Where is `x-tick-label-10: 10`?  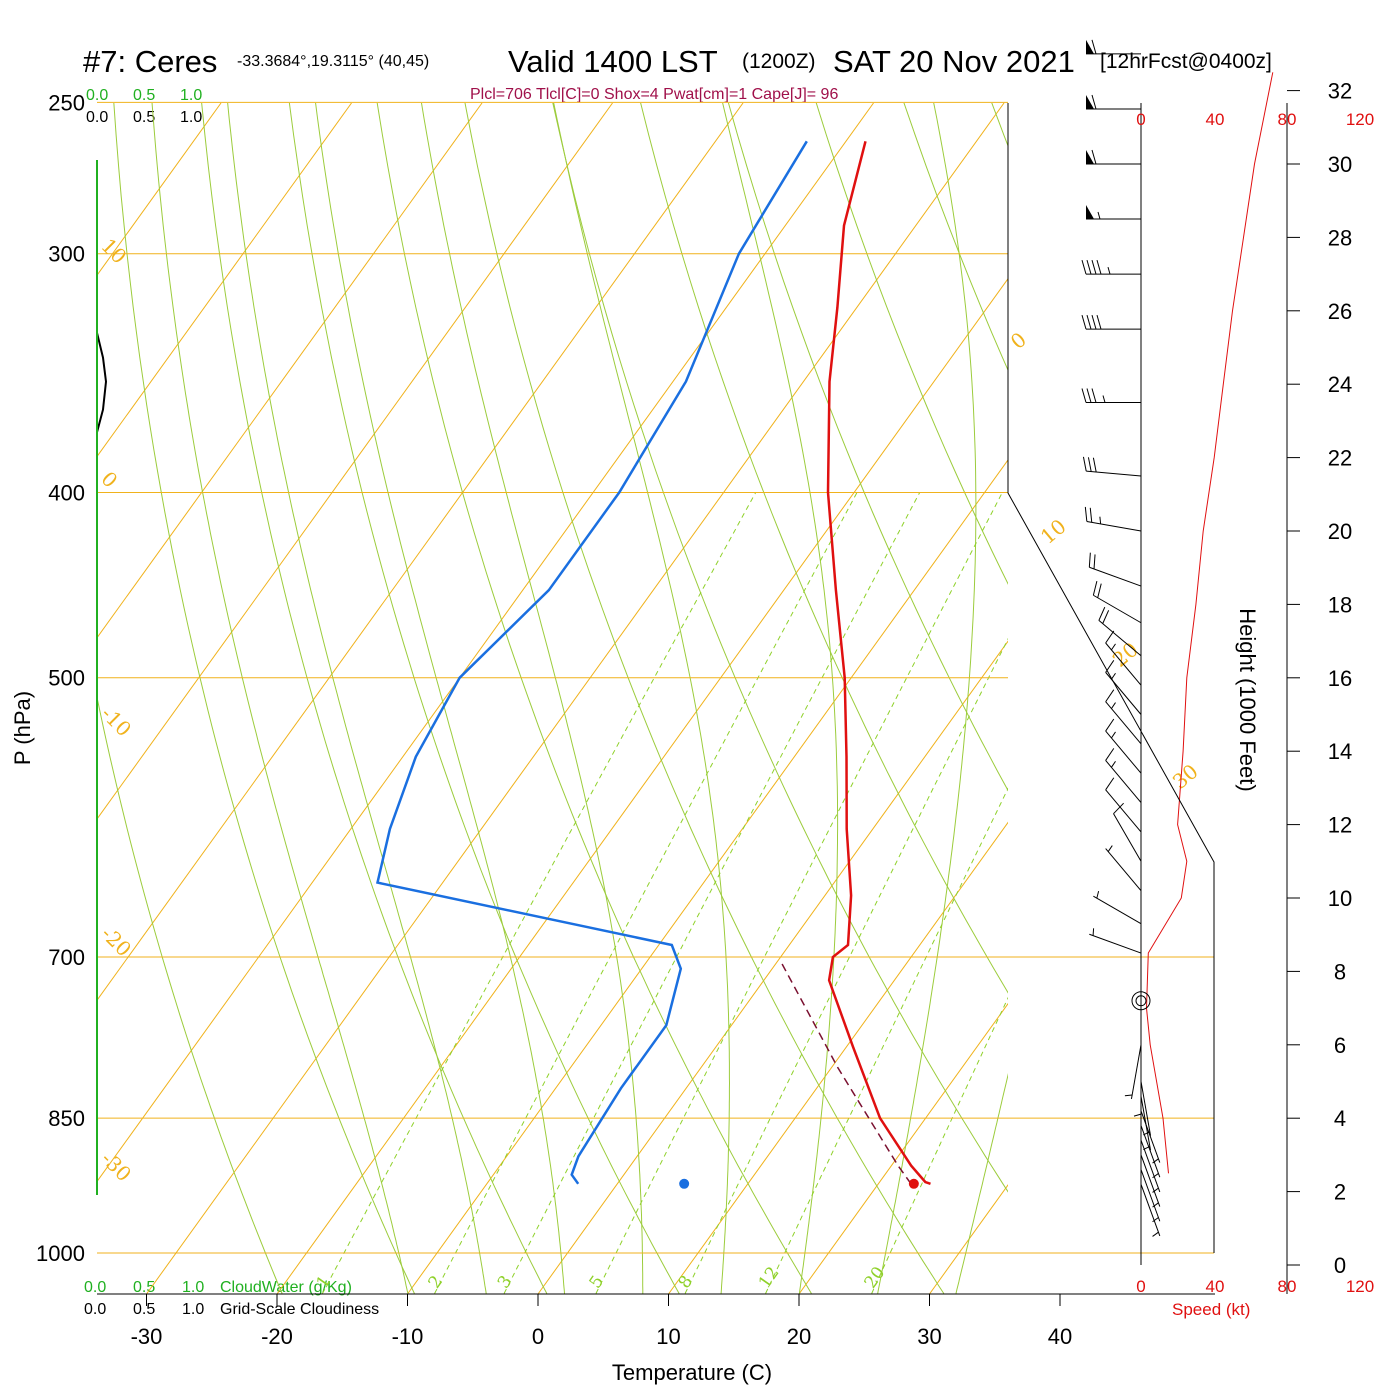 x-tick-label-10: 10 is located at coordinates (668, 1336).